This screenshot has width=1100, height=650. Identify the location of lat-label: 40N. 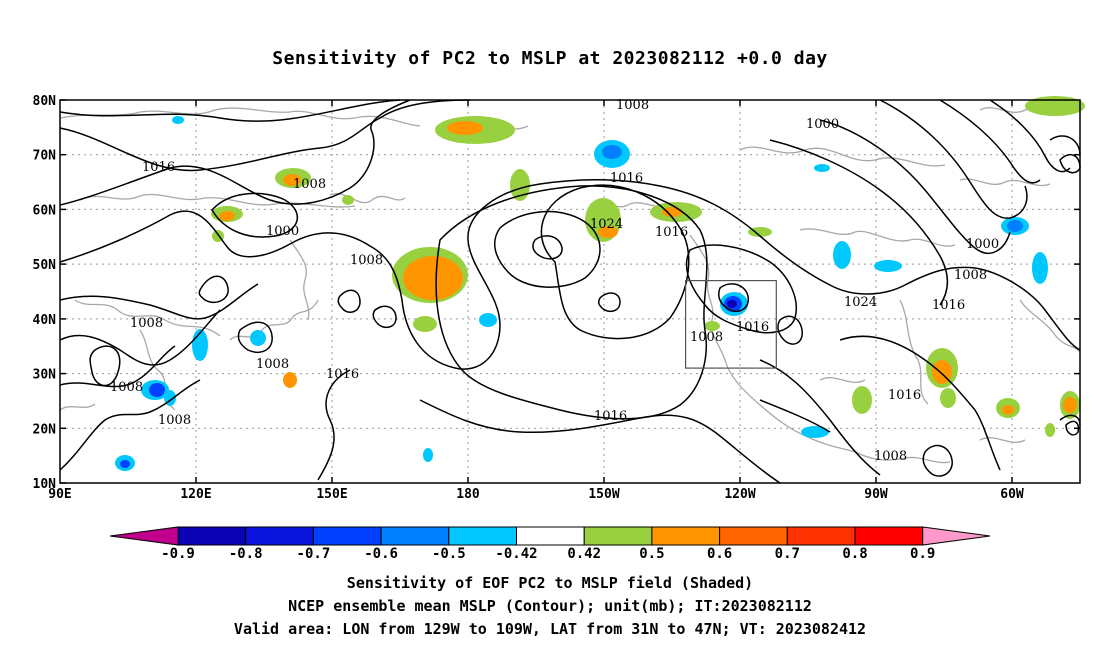
(45, 320).